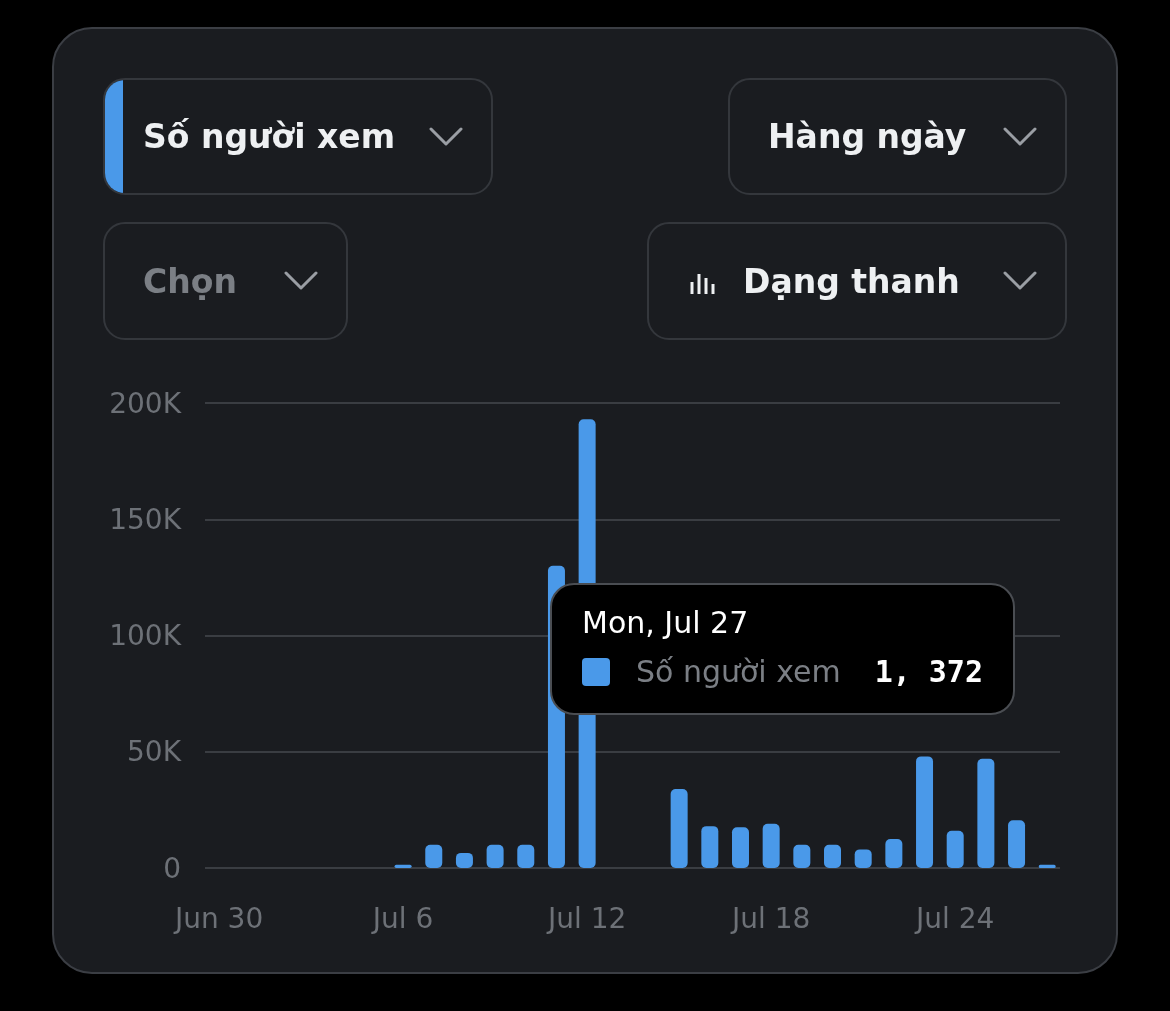 Image resolution: width=1170 pixels, height=1011 pixels. I want to click on x-tick-label: Jul 18, so click(770, 918).